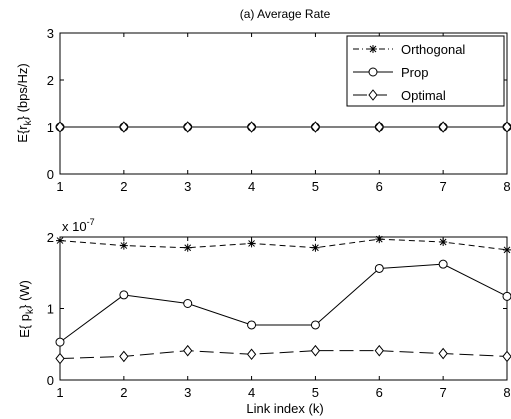 The image size is (511, 419). I want to click on top-x-tick-label: 1, so click(59, 186).